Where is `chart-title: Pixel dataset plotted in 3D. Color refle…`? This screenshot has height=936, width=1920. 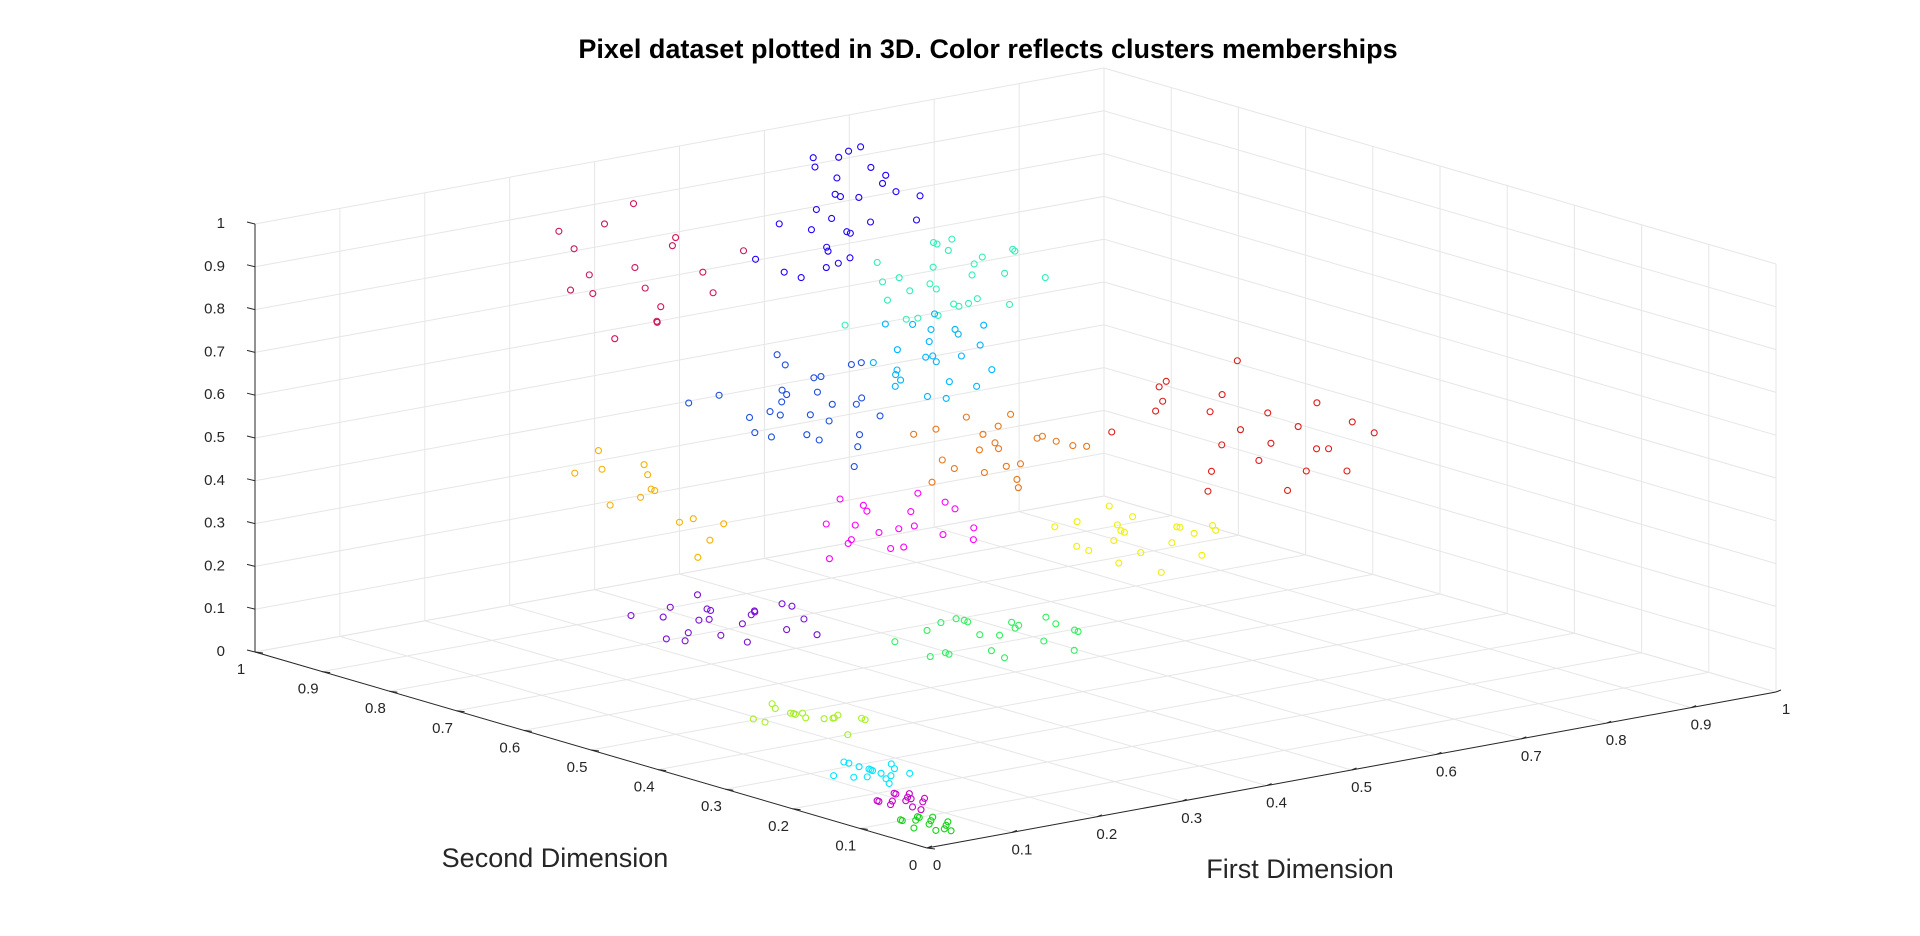 chart-title: Pixel dataset plotted in 3D. Color refle… is located at coordinates (987, 49).